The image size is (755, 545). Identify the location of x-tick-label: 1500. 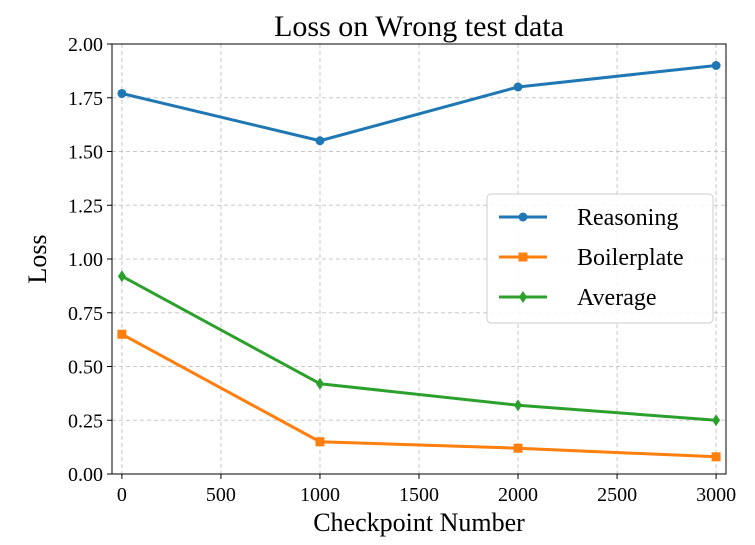
(419, 495).